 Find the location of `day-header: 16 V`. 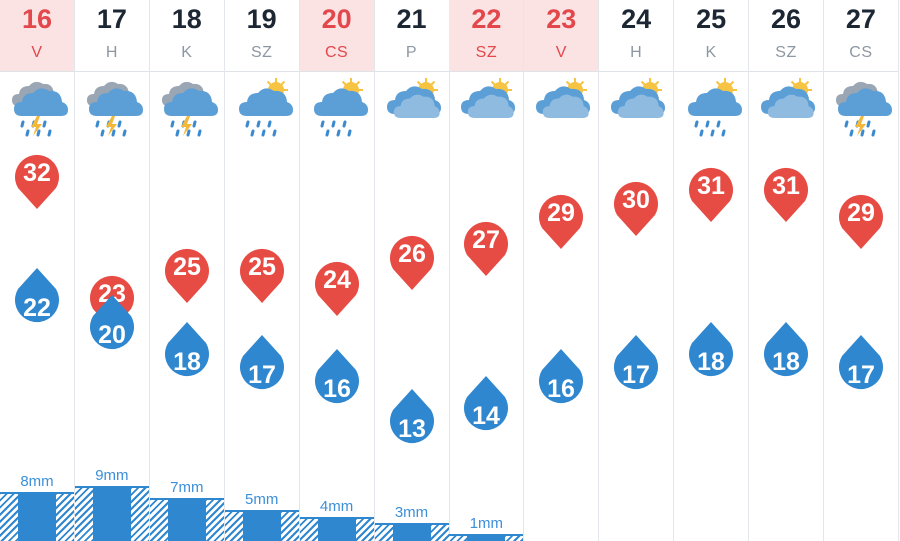

day-header: 16 V is located at coordinates (37, 36).